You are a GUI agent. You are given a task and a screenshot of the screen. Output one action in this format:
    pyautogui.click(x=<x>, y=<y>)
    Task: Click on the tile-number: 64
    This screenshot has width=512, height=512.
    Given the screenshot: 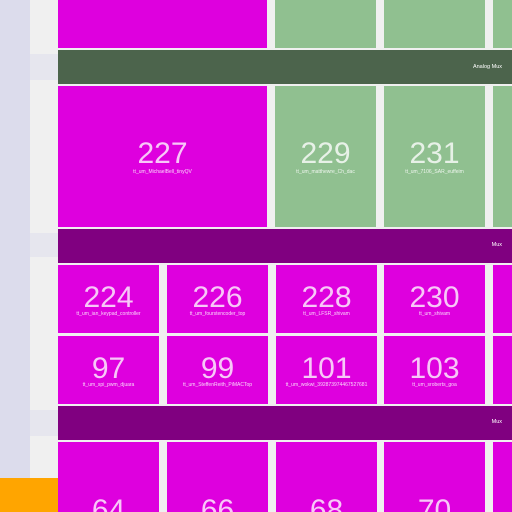 What is the action you would take?
    pyautogui.click(x=108, y=503)
    